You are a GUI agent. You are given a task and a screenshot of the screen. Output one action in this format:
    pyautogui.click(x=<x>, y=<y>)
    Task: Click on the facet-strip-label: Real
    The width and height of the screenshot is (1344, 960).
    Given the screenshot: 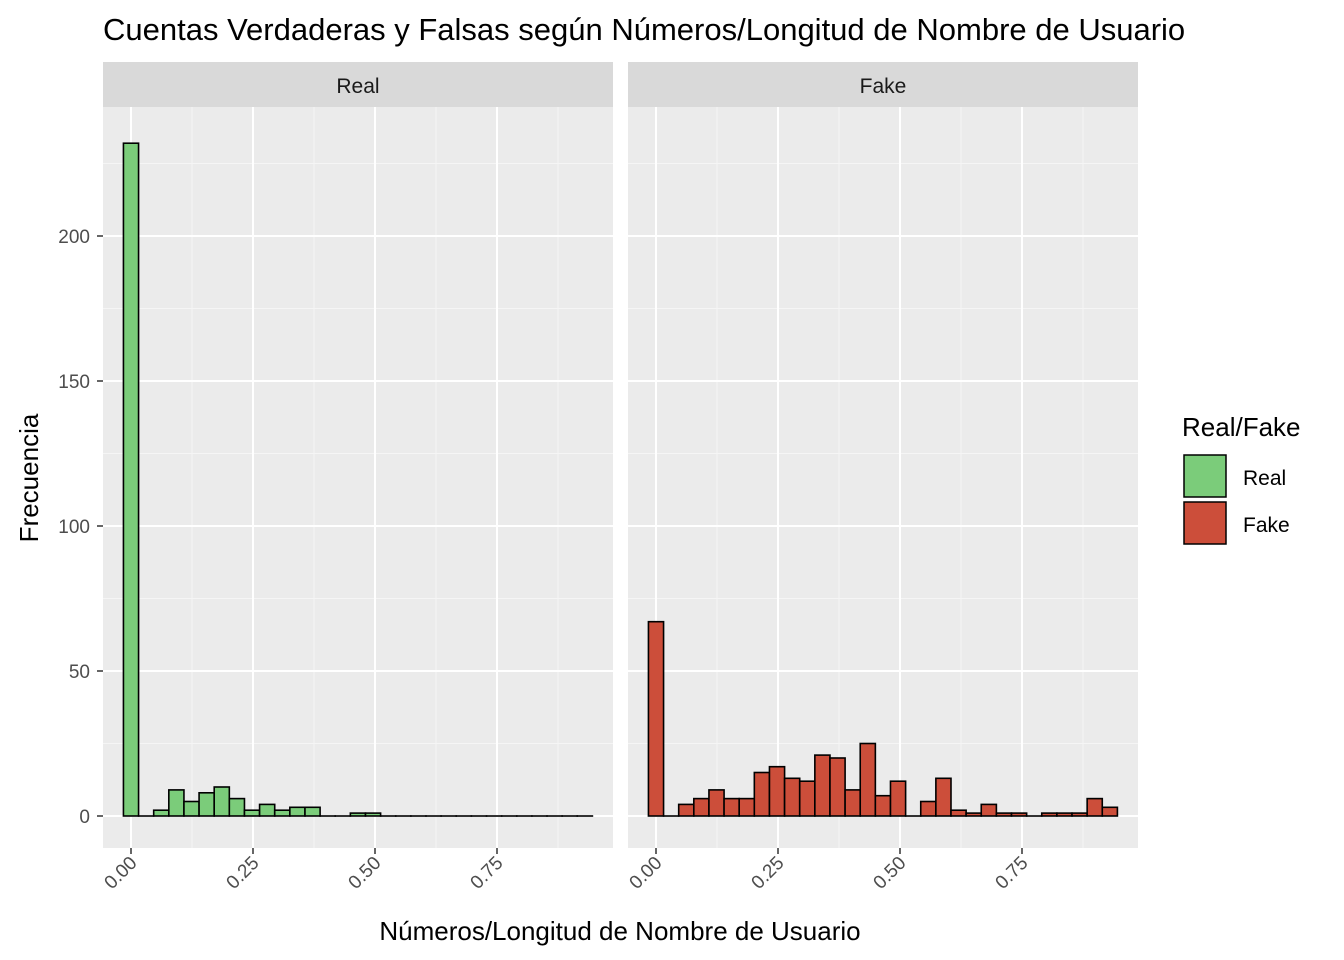 What is the action you would take?
    pyautogui.click(x=357, y=86)
    